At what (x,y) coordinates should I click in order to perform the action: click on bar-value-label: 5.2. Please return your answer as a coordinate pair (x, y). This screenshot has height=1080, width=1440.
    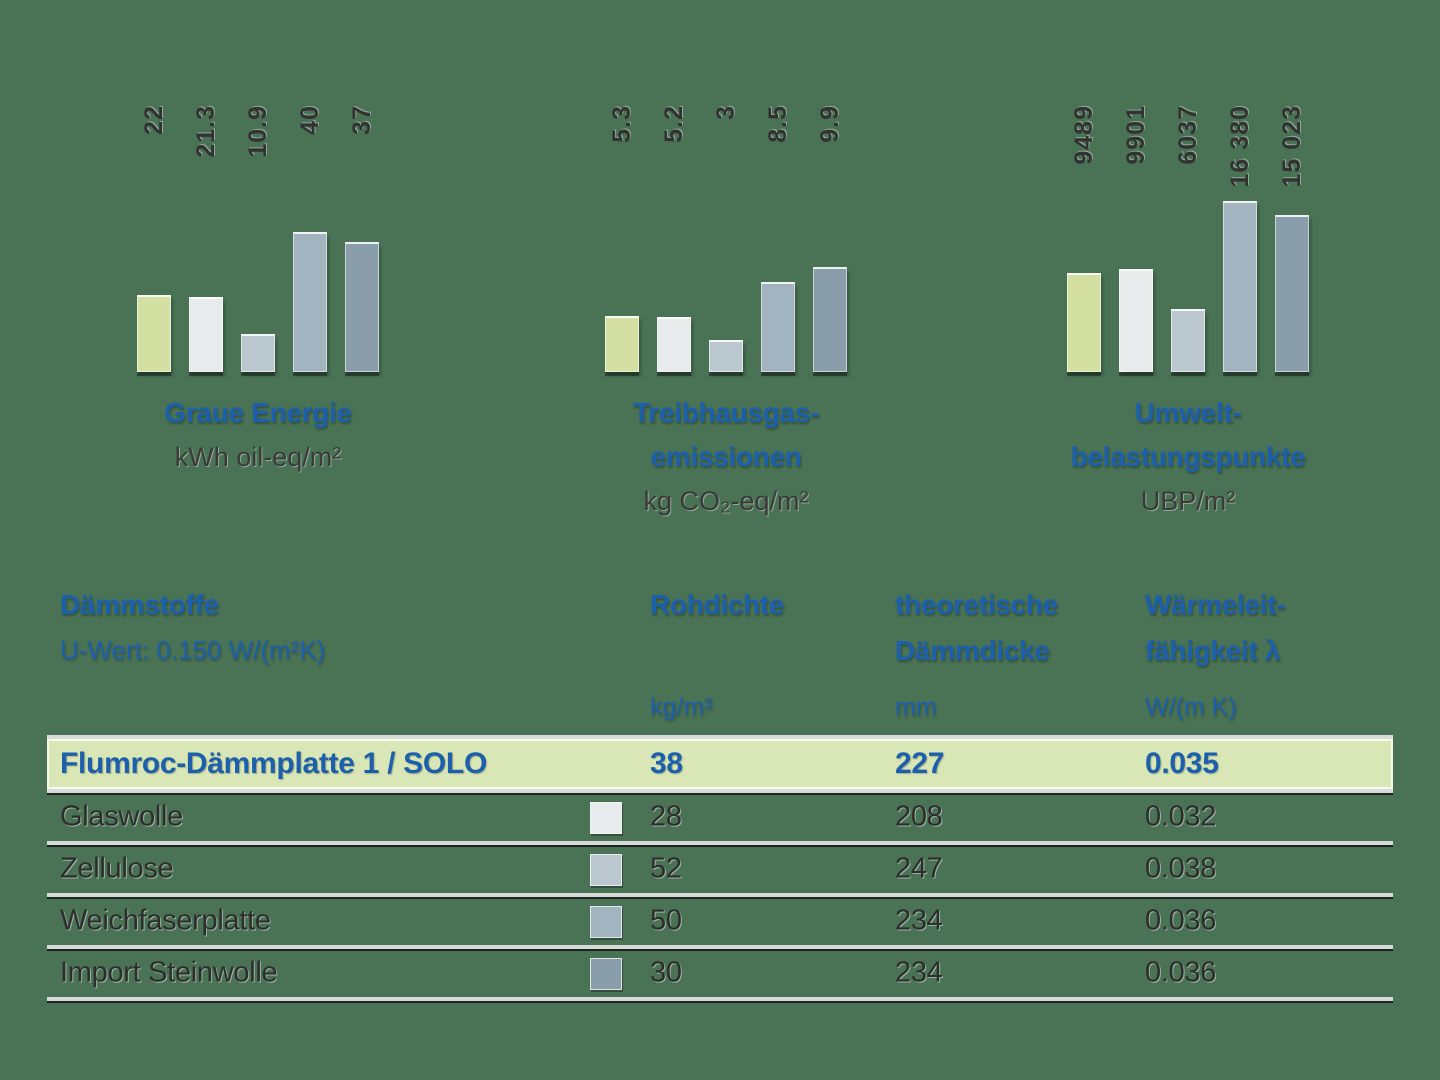
    Looking at the image, I should click on (673, 124).